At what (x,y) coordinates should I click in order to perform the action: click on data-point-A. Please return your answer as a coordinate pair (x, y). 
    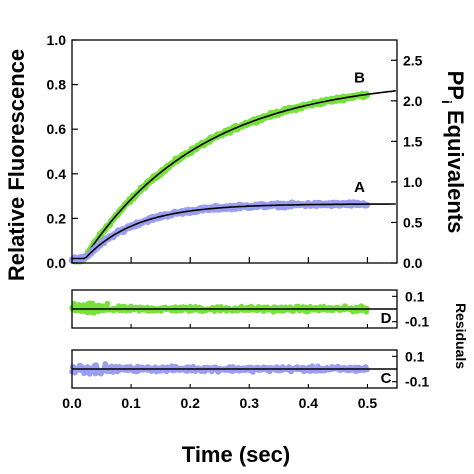
    Looking at the image, I should click on (367, 205).